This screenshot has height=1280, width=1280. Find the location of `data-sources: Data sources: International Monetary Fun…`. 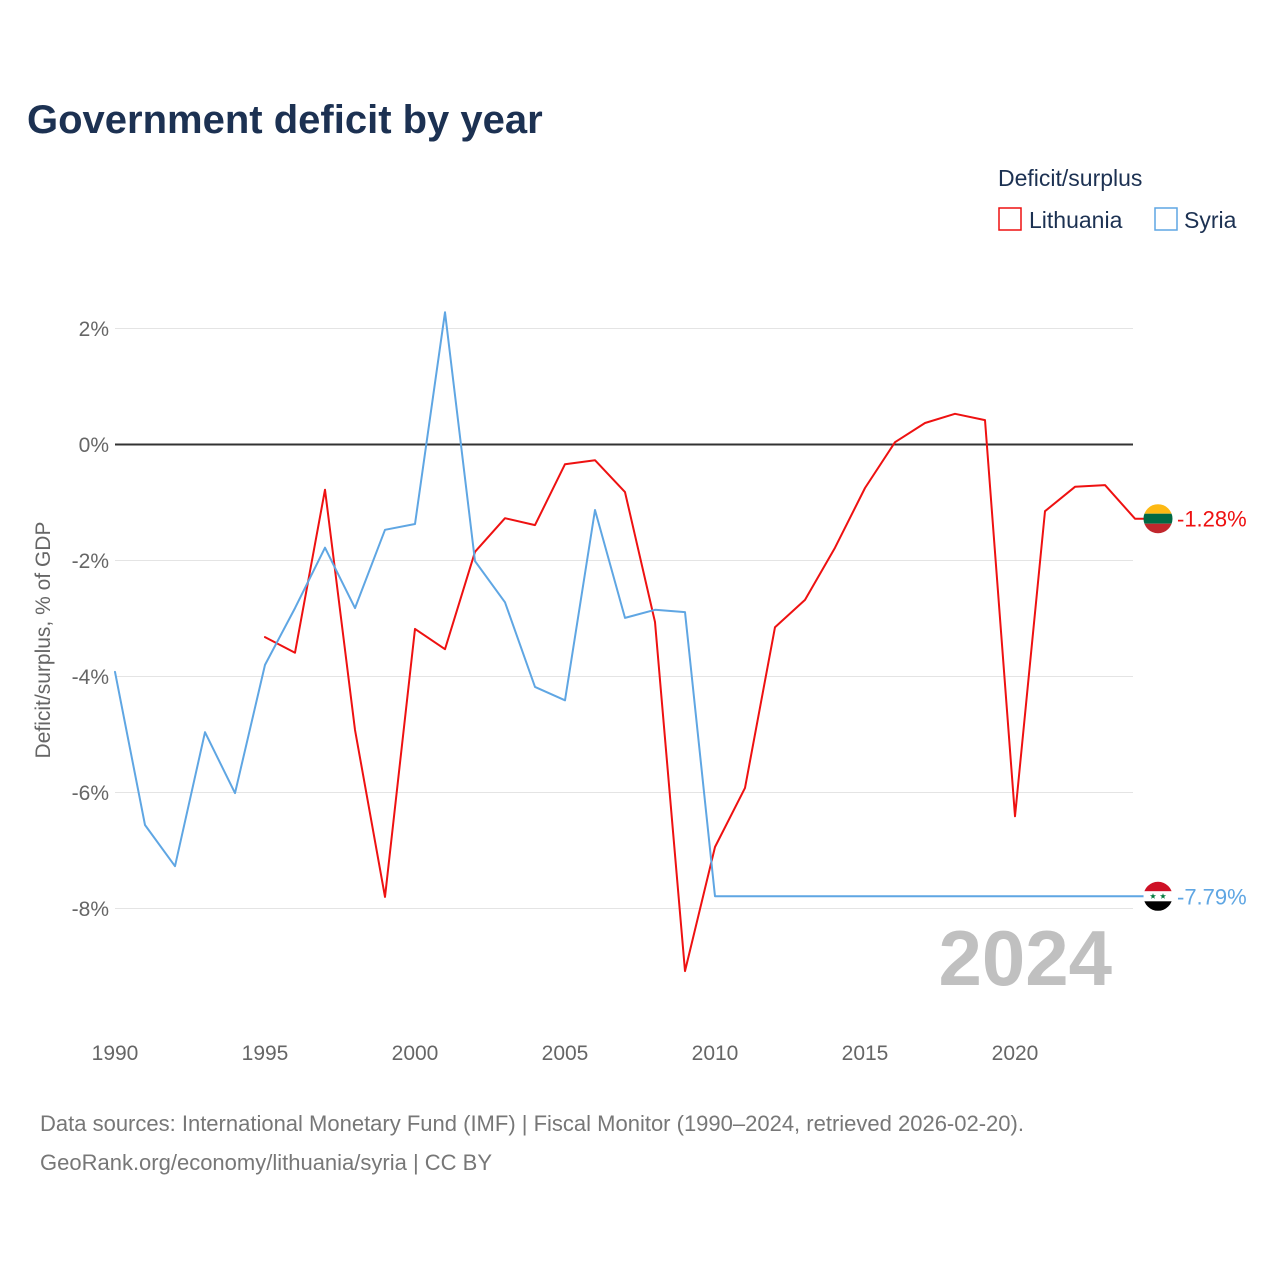

data-sources: Data sources: International Monetary Fun… is located at coordinates (532, 1123).